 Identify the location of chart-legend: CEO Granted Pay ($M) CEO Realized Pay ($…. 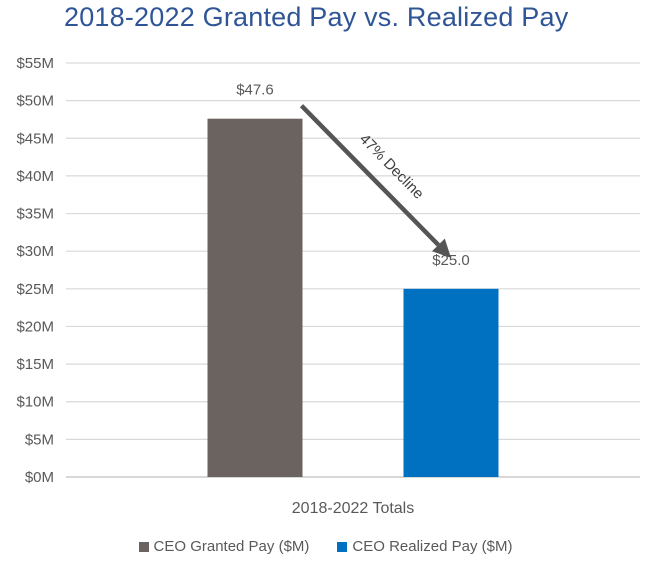
(325, 546).